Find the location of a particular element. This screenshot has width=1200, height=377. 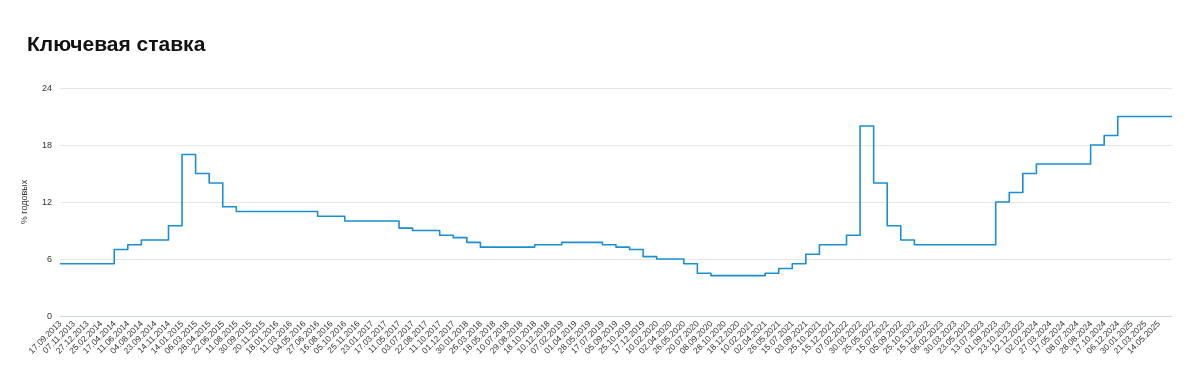

y-tick-label: 18 is located at coordinates (46, 145).